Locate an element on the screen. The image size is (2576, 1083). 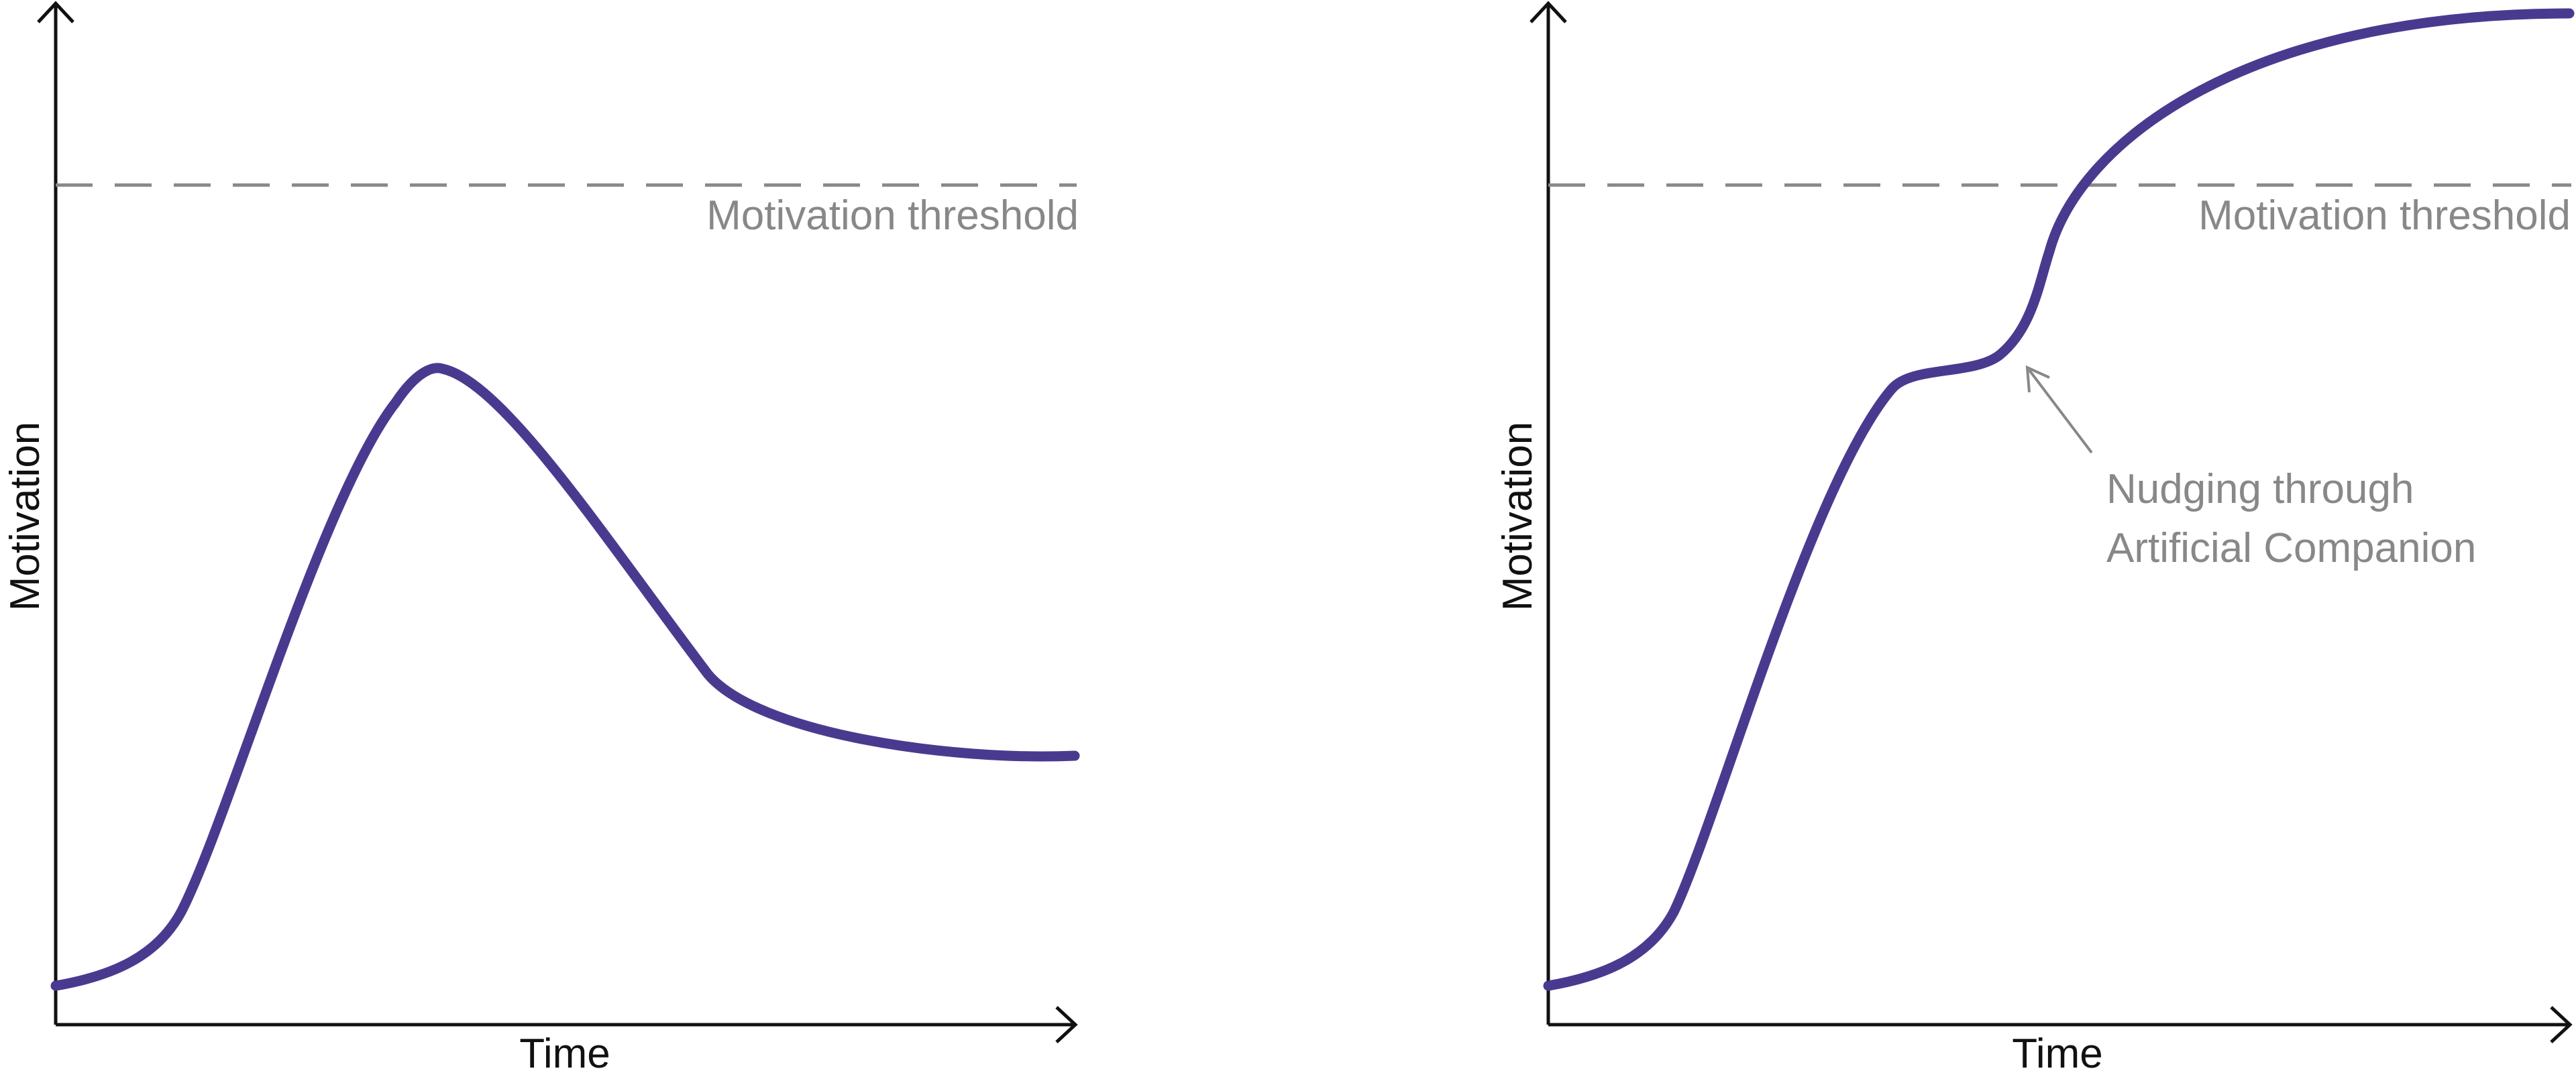
left-x-axis-arrow-icon is located at coordinates (1066, 1024).